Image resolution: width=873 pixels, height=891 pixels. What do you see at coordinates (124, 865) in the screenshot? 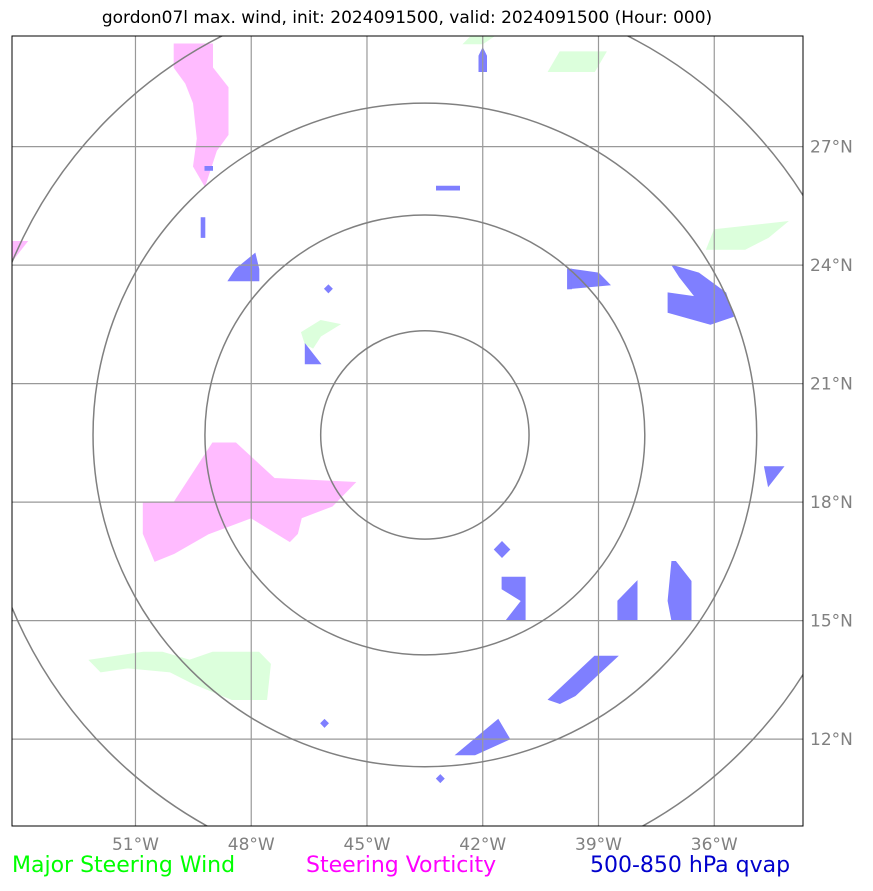
I see `legend-steering-wind: Major Steering Wind` at bounding box center [124, 865].